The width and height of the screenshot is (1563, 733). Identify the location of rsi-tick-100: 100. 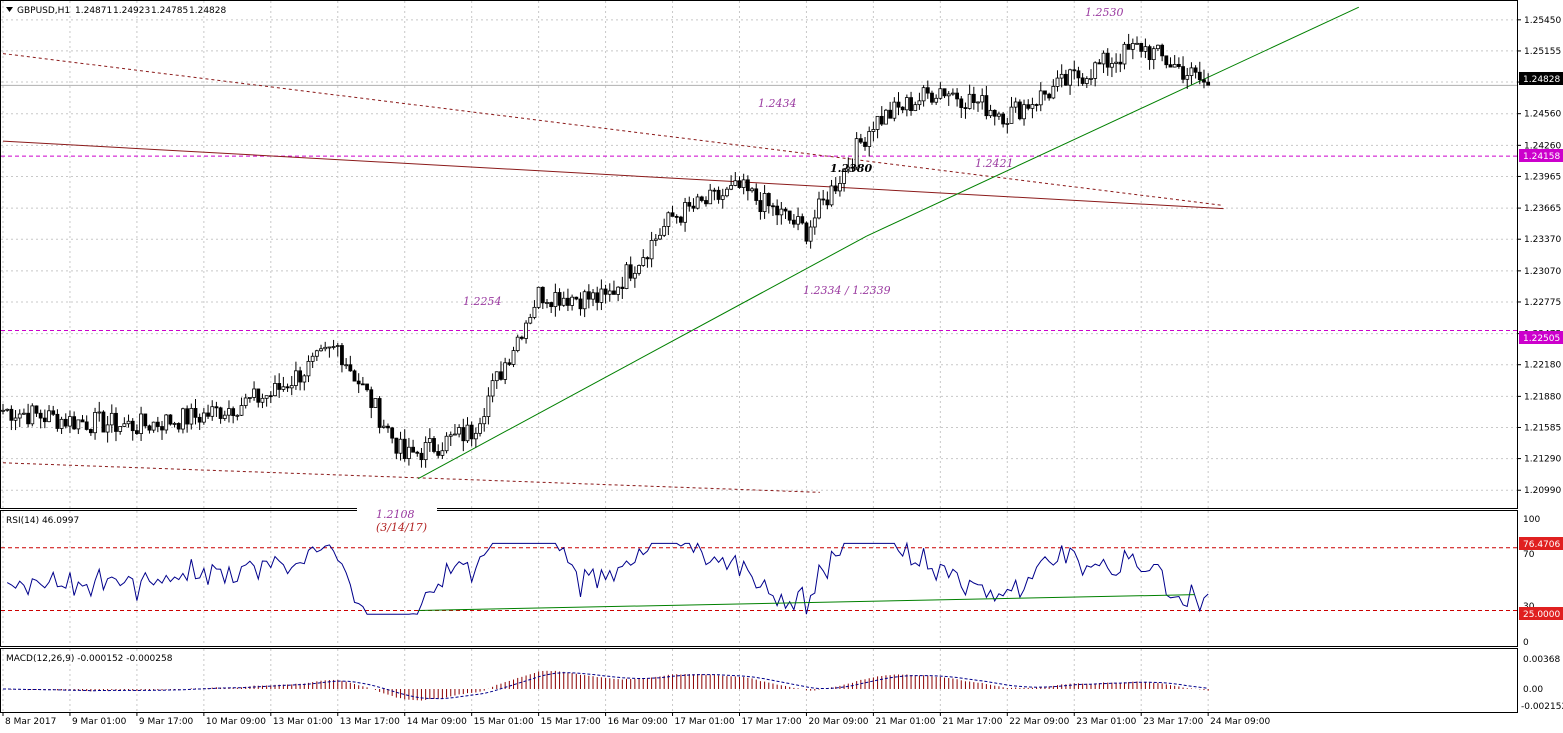
(1531, 520).